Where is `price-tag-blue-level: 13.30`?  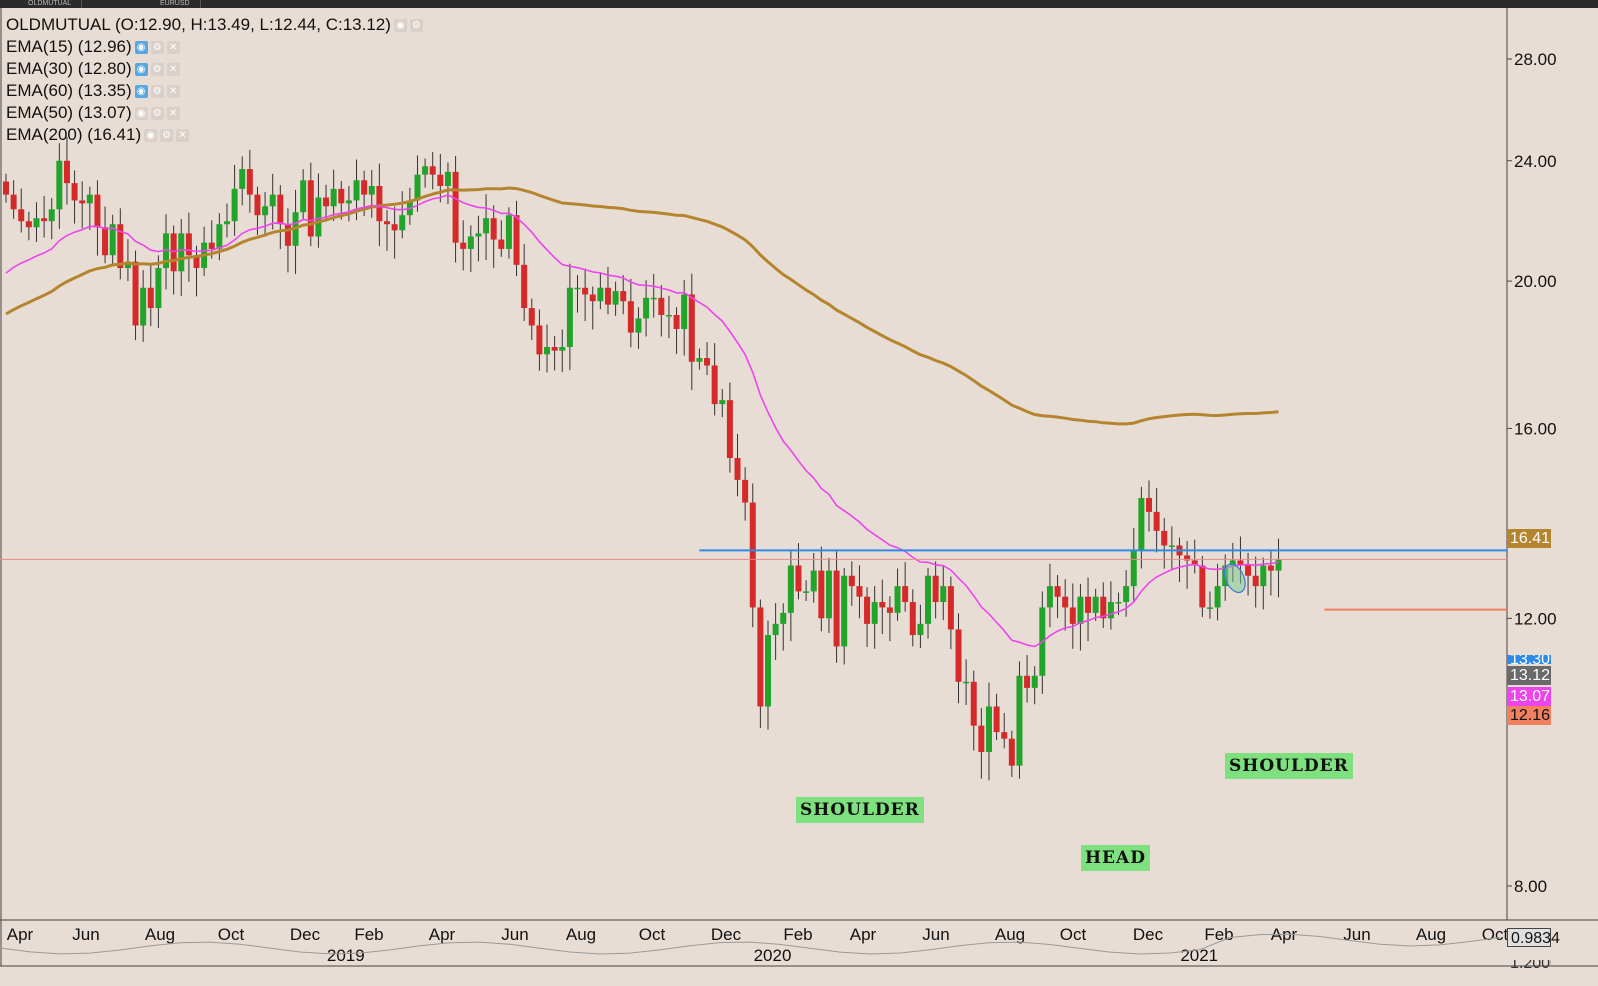 price-tag-blue-level: 13.30 is located at coordinates (1529, 659).